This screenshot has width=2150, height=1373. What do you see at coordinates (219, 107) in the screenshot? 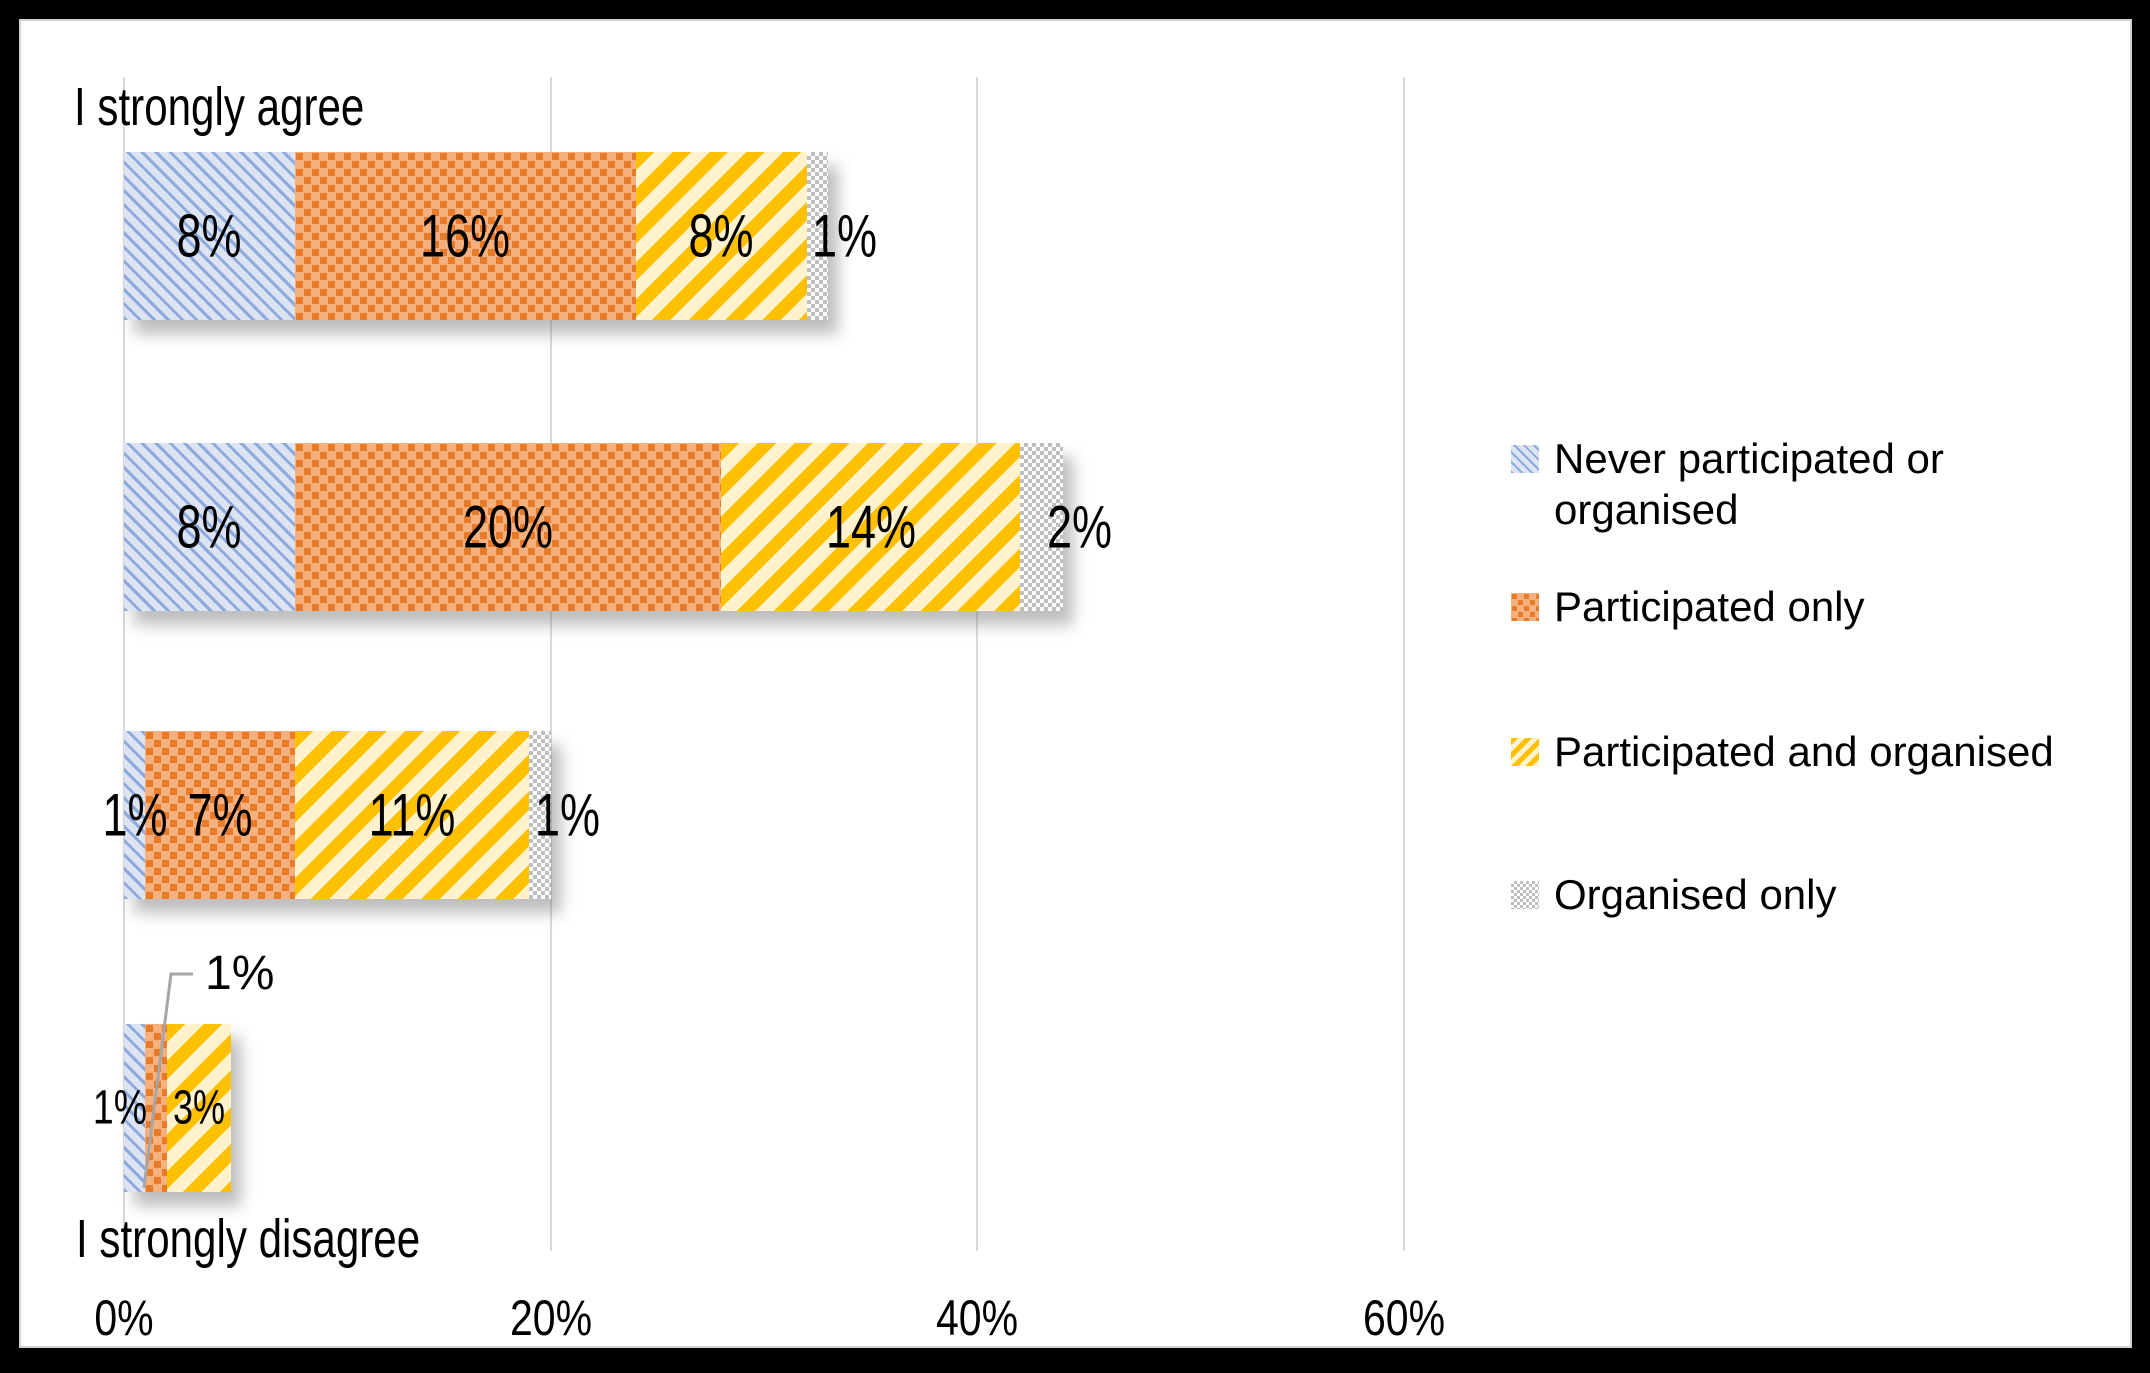
I see `category-label-strongly-agree: I strongly agree` at bounding box center [219, 107].